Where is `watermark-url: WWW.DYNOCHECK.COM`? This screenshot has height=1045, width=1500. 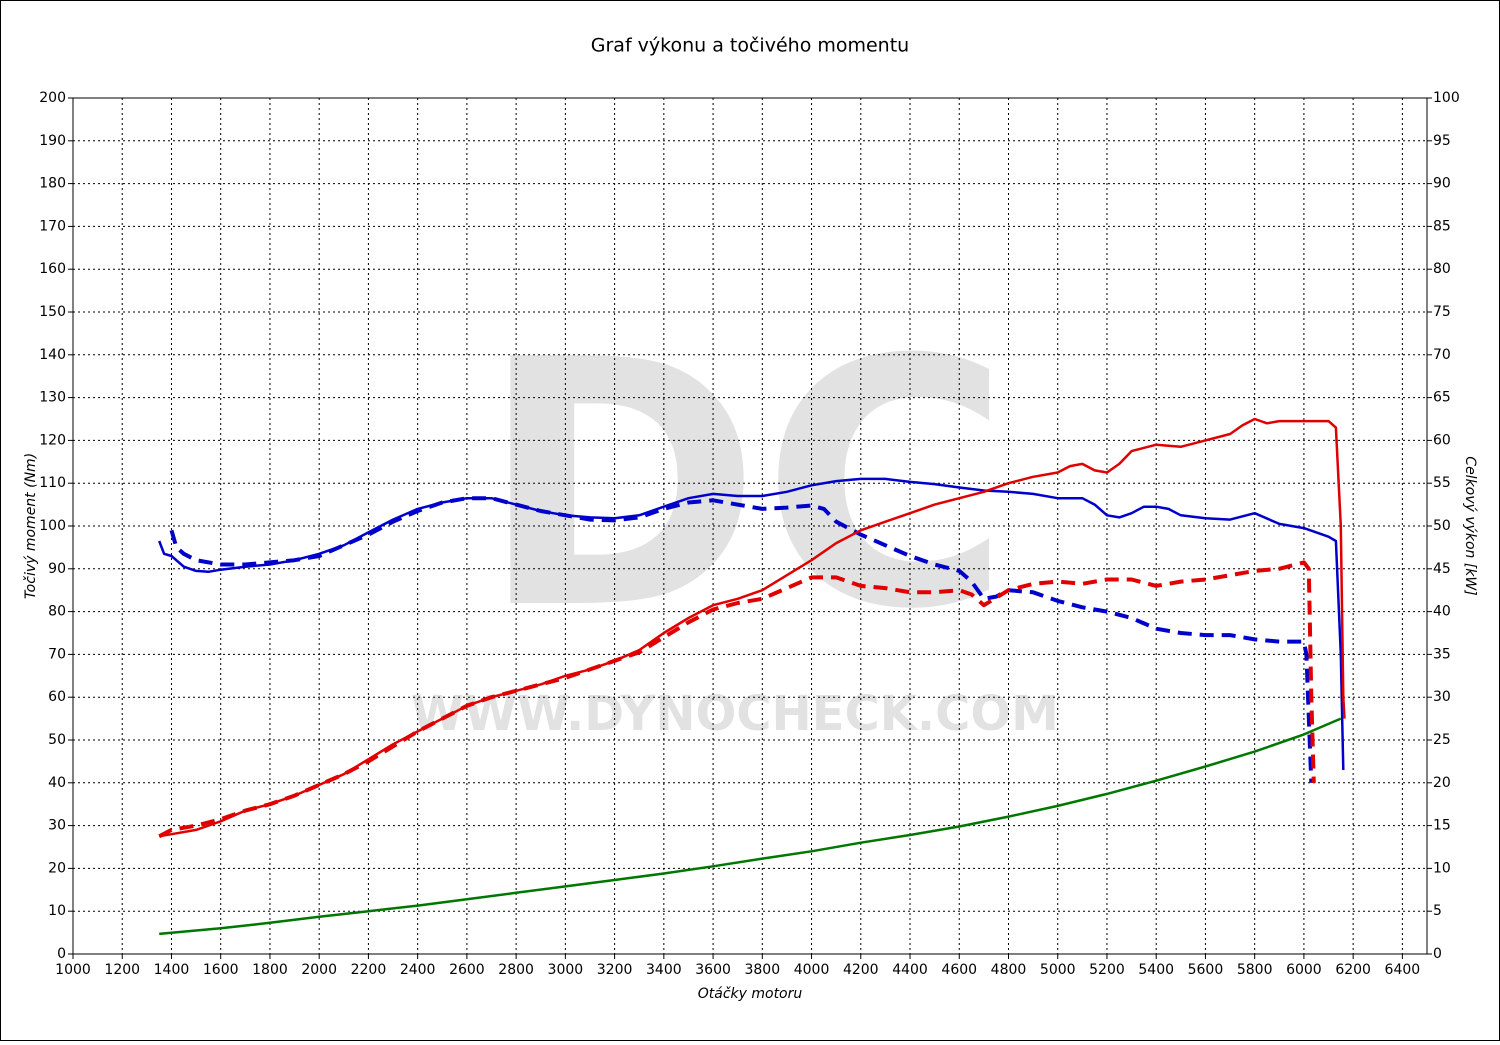
watermark-url: WWW.DYNOCHECK.COM is located at coordinates (735, 714).